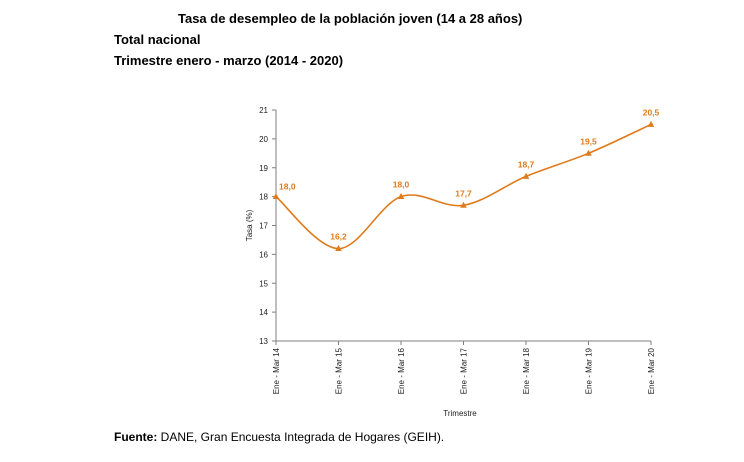 The height and width of the screenshot is (462, 744). I want to click on y-tick-label: 15, so click(263, 283).